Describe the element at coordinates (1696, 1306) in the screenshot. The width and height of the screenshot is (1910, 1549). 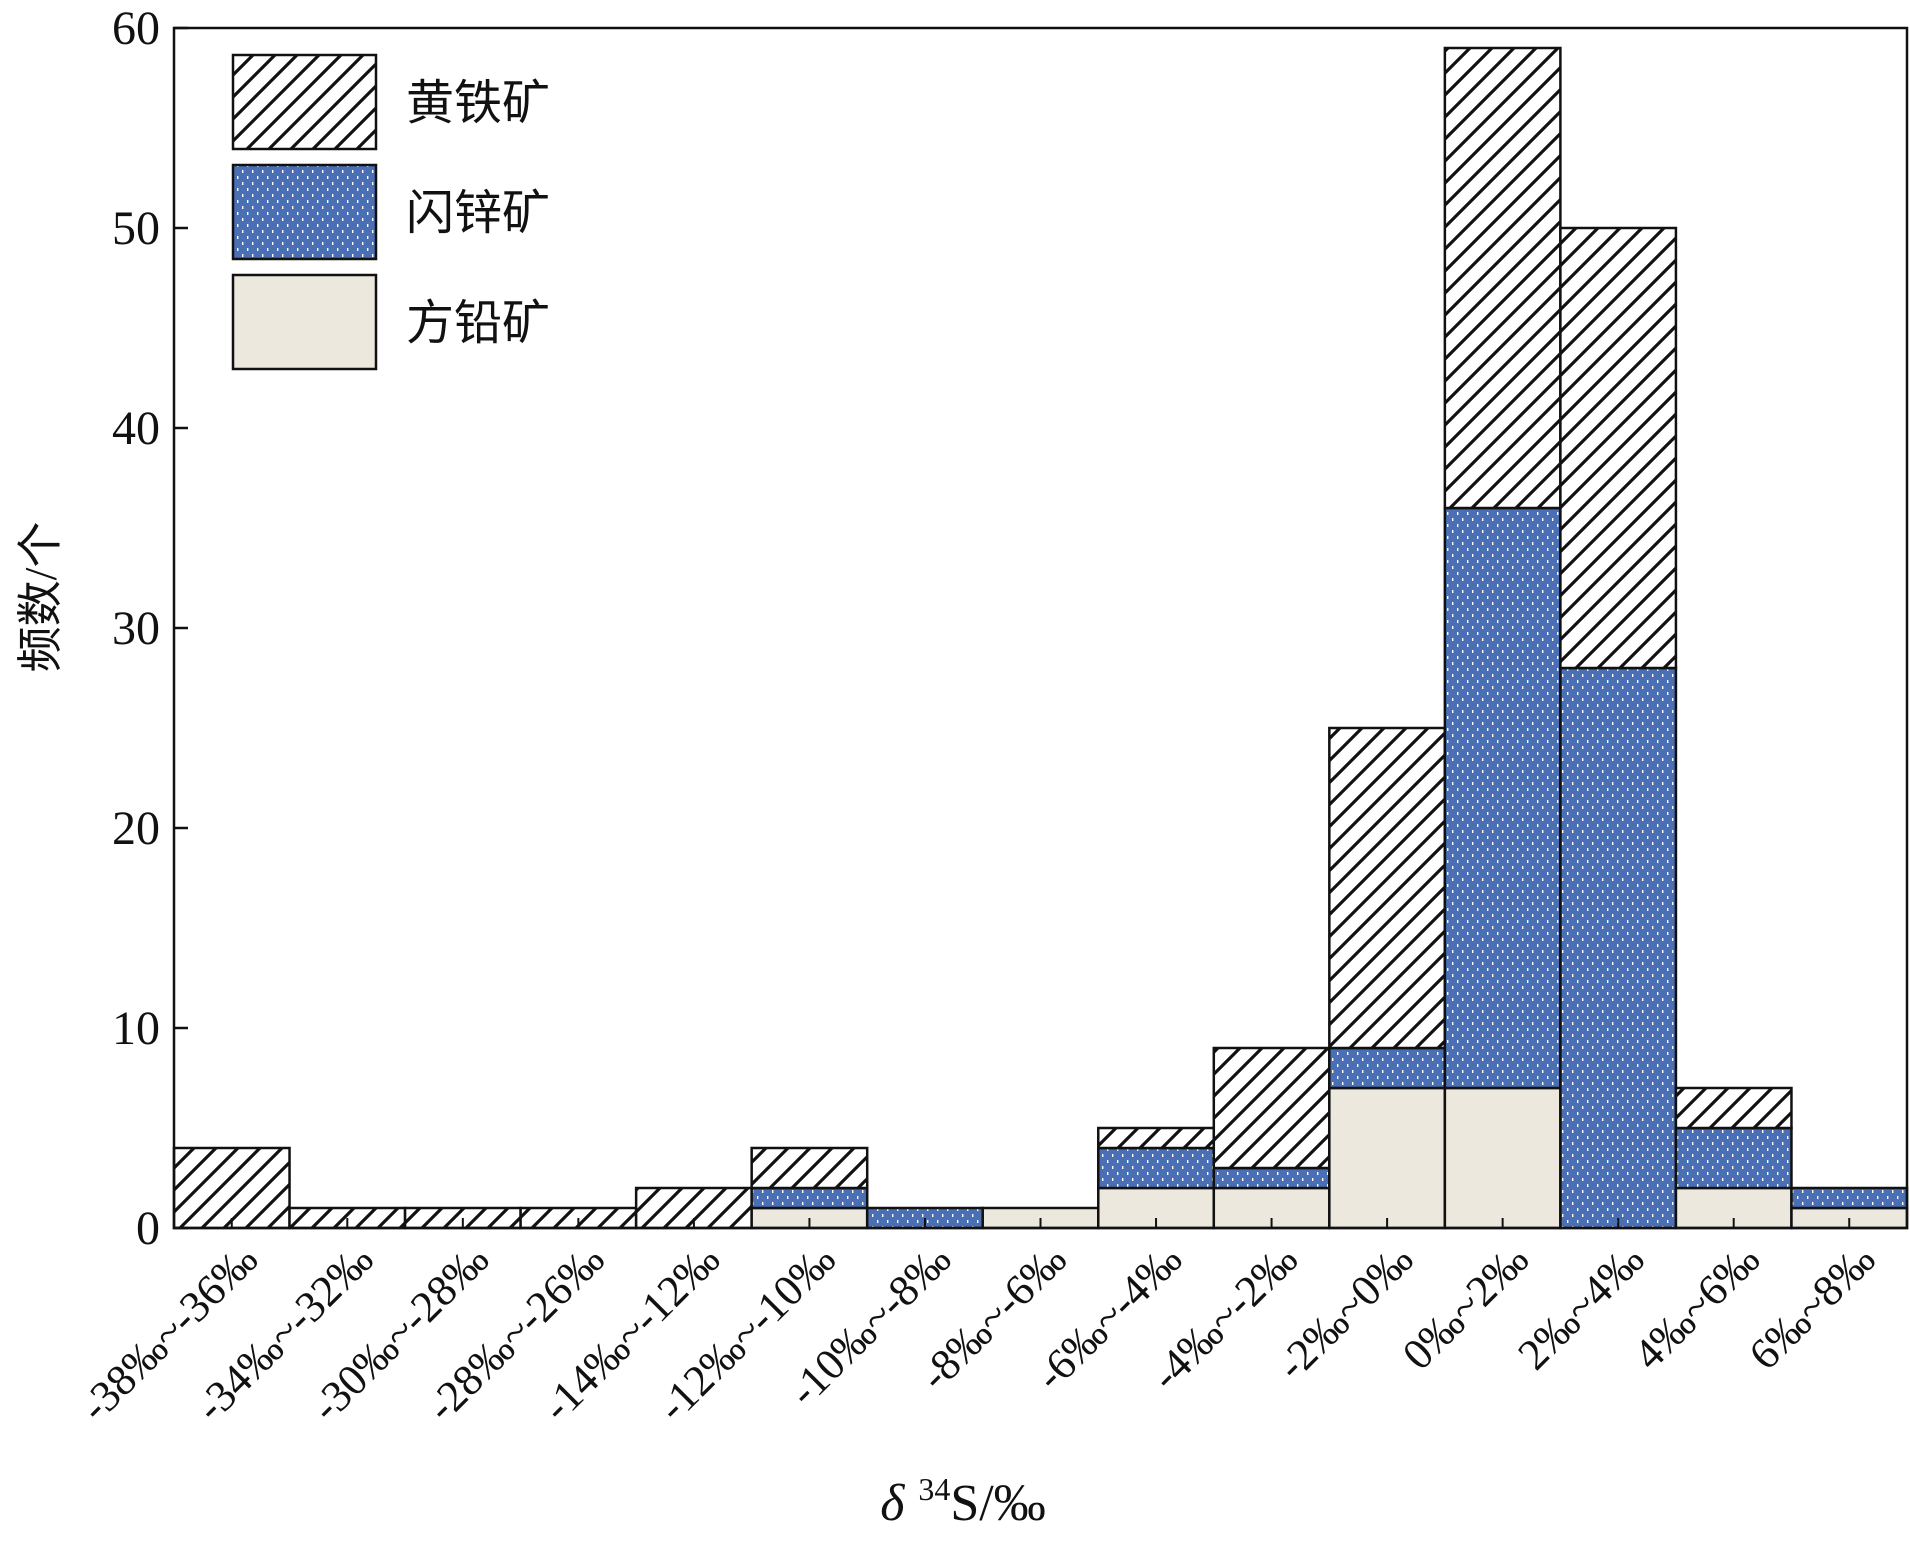
I see `x-tick-label-13: 4‰~6‰` at that location.